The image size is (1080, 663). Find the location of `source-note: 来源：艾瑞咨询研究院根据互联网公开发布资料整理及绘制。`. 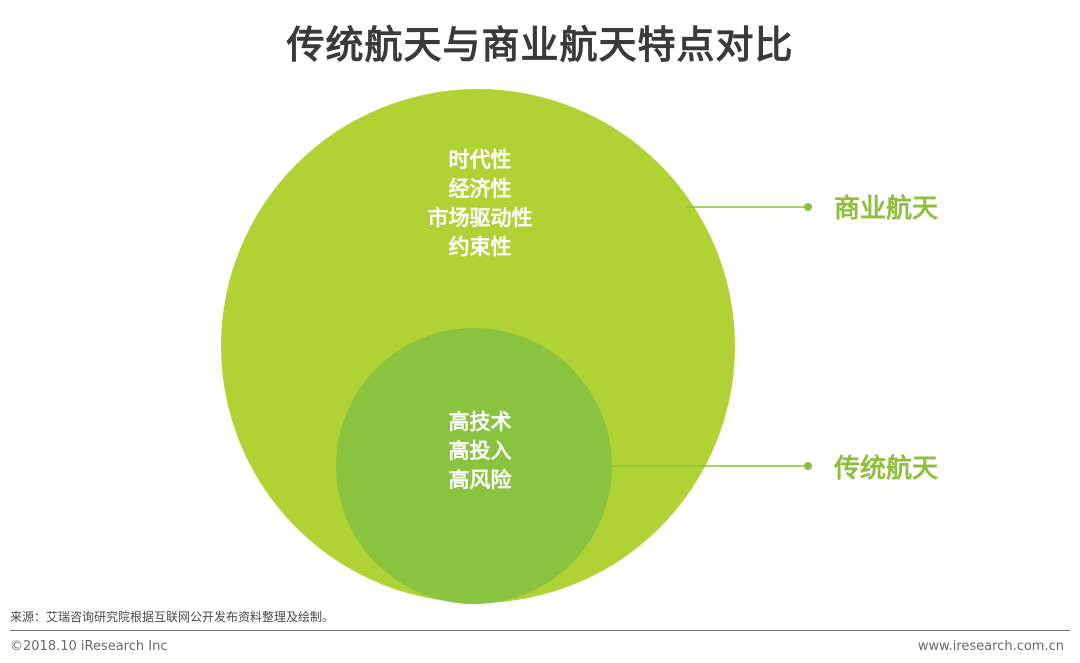

source-note: 来源：艾瑞咨询研究院根据互联网公开发布资料整理及绘制。 is located at coordinates (172, 617).